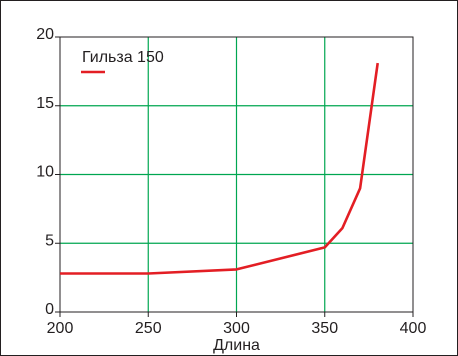 The image size is (458, 356). Describe the element at coordinates (148, 328) in the screenshot. I see `x-tick-label-250: 250` at that location.